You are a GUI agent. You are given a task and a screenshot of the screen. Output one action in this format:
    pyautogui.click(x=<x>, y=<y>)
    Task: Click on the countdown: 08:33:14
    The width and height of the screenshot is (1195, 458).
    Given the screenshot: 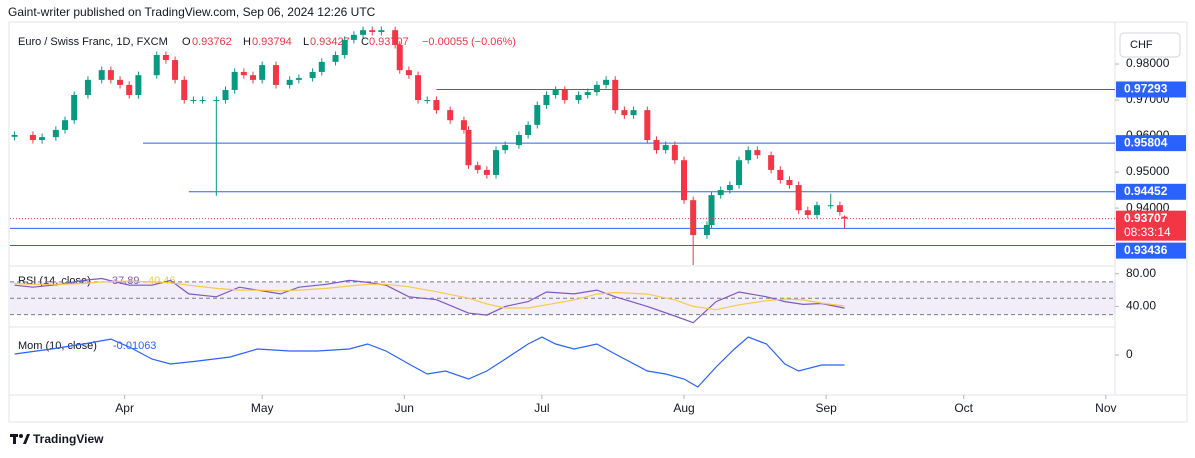 What is the action you would take?
    pyautogui.click(x=1147, y=232)
    